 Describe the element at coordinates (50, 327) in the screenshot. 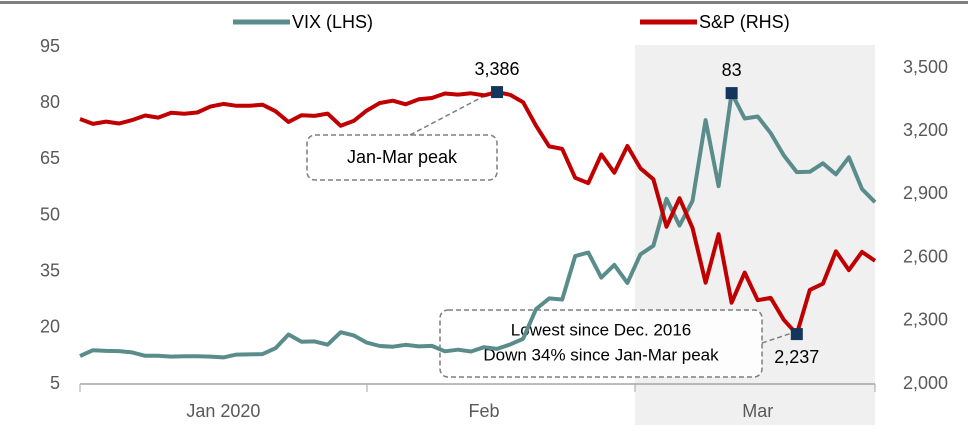

I see `y-tick-label: 20` at that location.